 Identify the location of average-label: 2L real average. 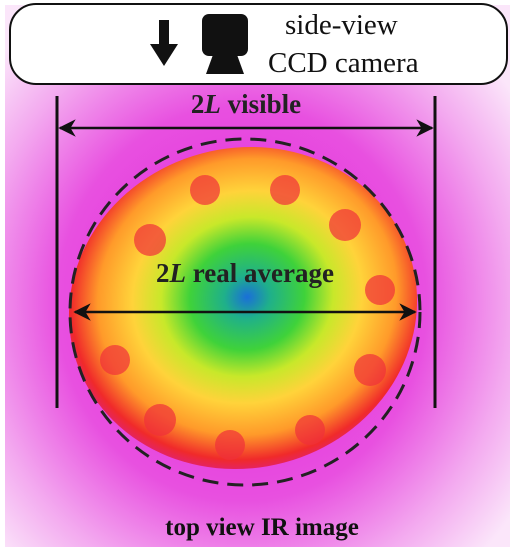
(245, 273).